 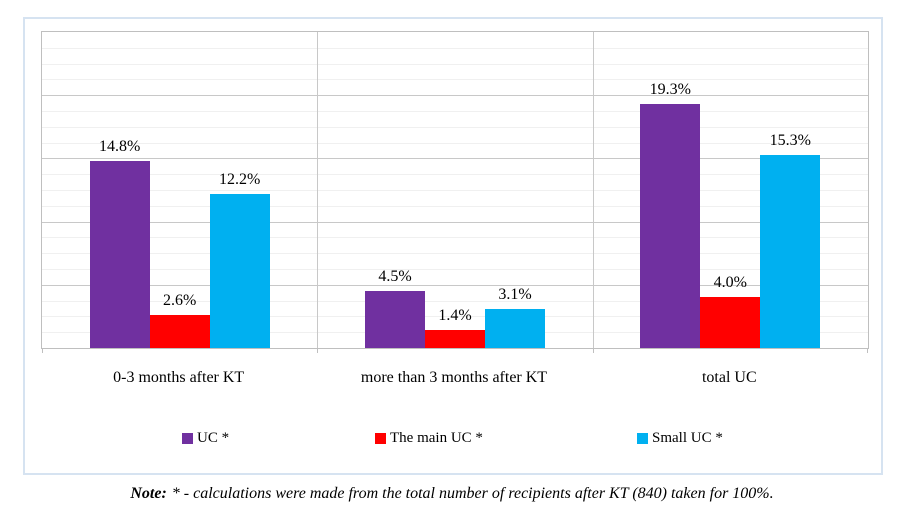 What do you see at coordinates (670, 90) in the screenshot?
I see `bar-value-label: 19.3%` at bounding box center [670, 90].